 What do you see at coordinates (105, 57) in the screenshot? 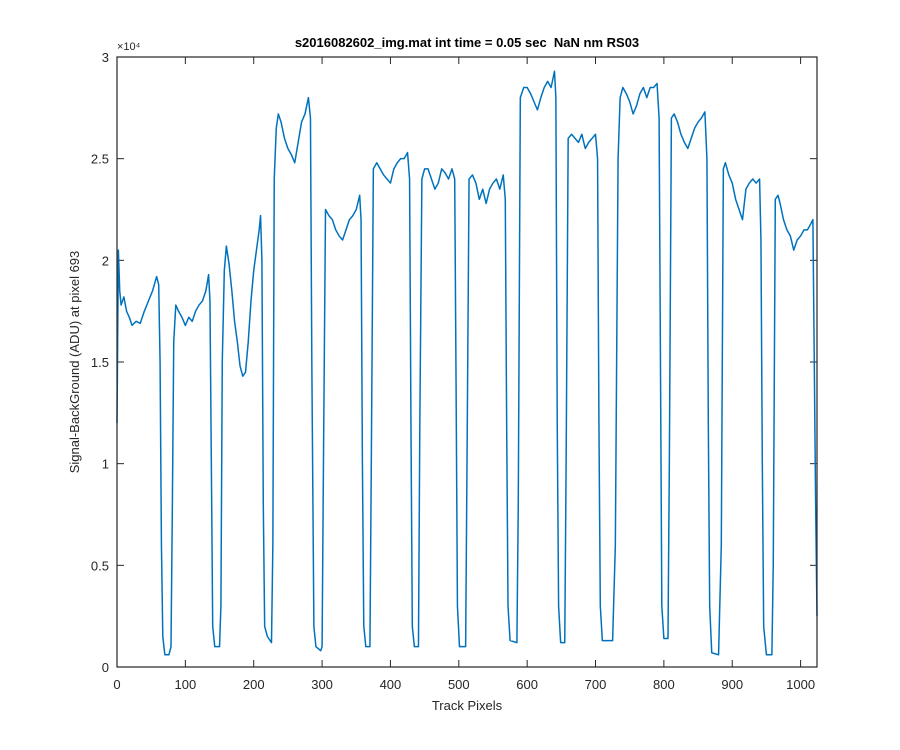
I see `y-tick-label: 3` at bounding box center [105, 57].